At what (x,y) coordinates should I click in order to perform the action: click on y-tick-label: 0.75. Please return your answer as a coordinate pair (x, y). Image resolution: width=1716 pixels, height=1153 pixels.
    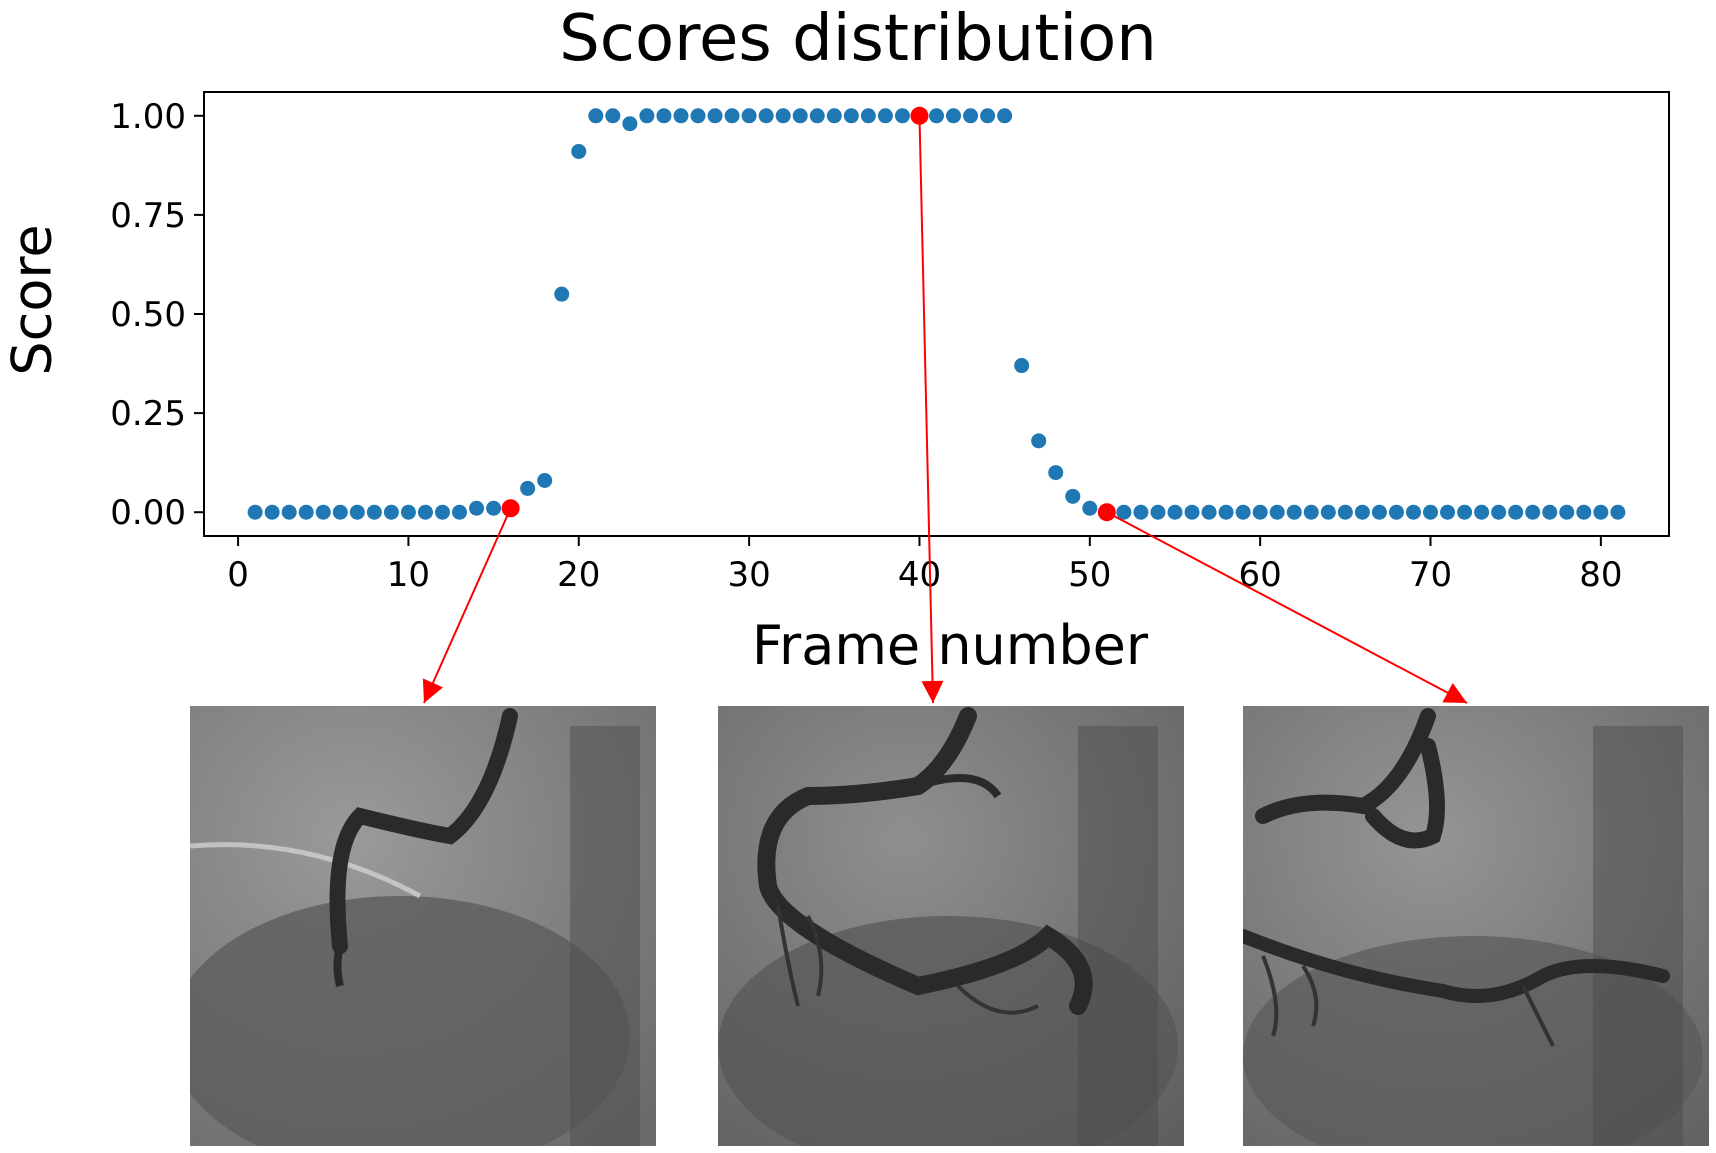
    Looking at the image, I should click on (148, 216).